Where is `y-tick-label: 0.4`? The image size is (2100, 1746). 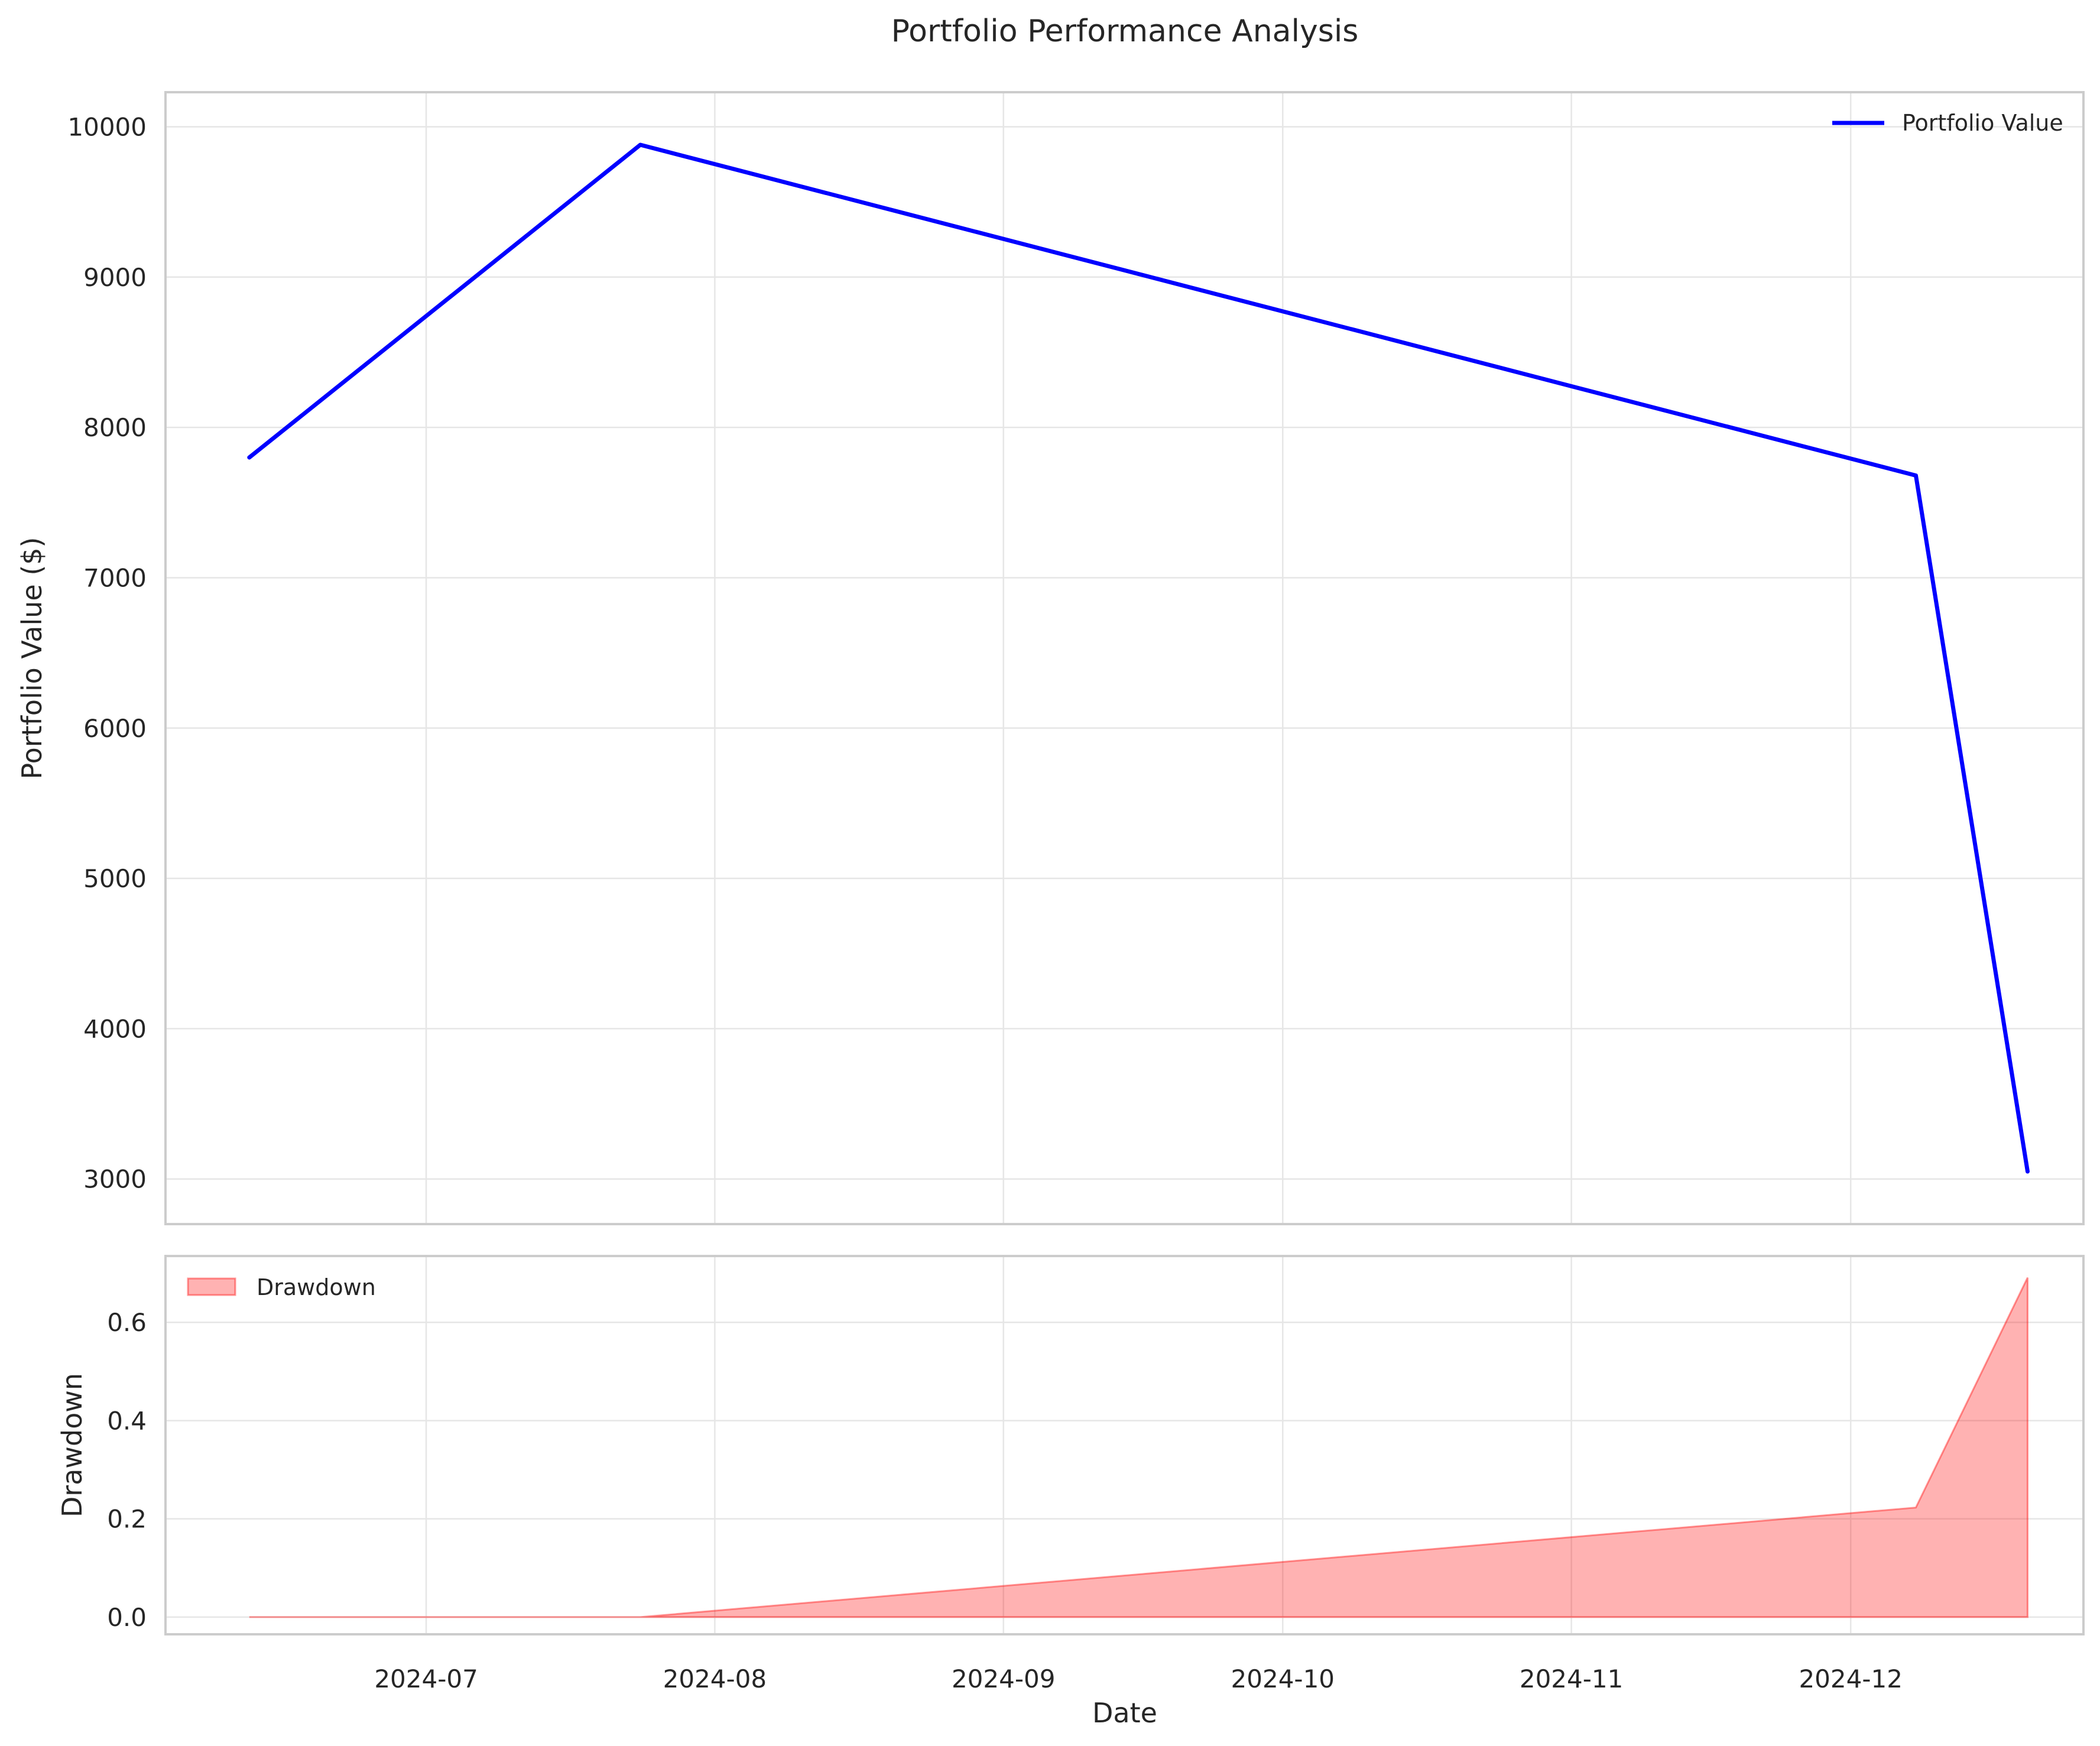 y-tick-label: 0.4 is located at coordinates (127, 1420).